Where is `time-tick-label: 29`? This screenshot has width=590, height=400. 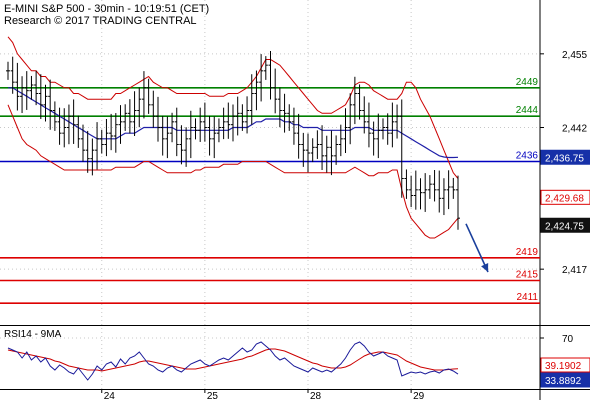
time-tick-label: 29 is located at coordinates (419, 395).